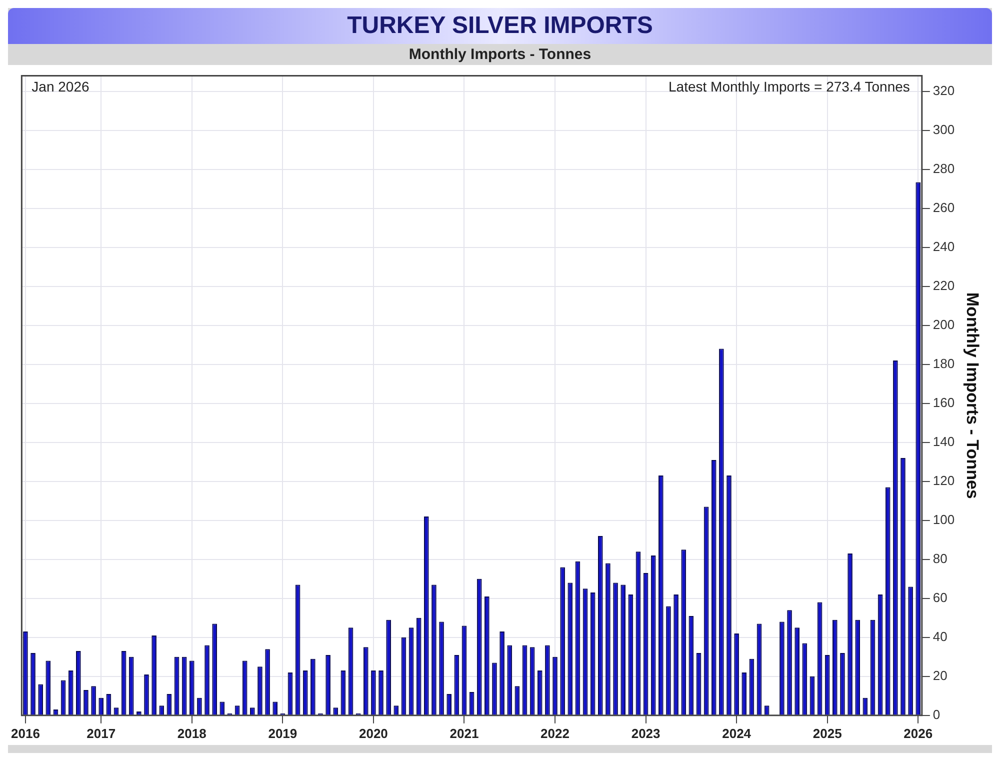 This screenshot has height=757, width=1000. What do you see at coordinates (943, 90) in the screenshot?
I see `y-tick-label: 320` at bounding box center [943, 90].